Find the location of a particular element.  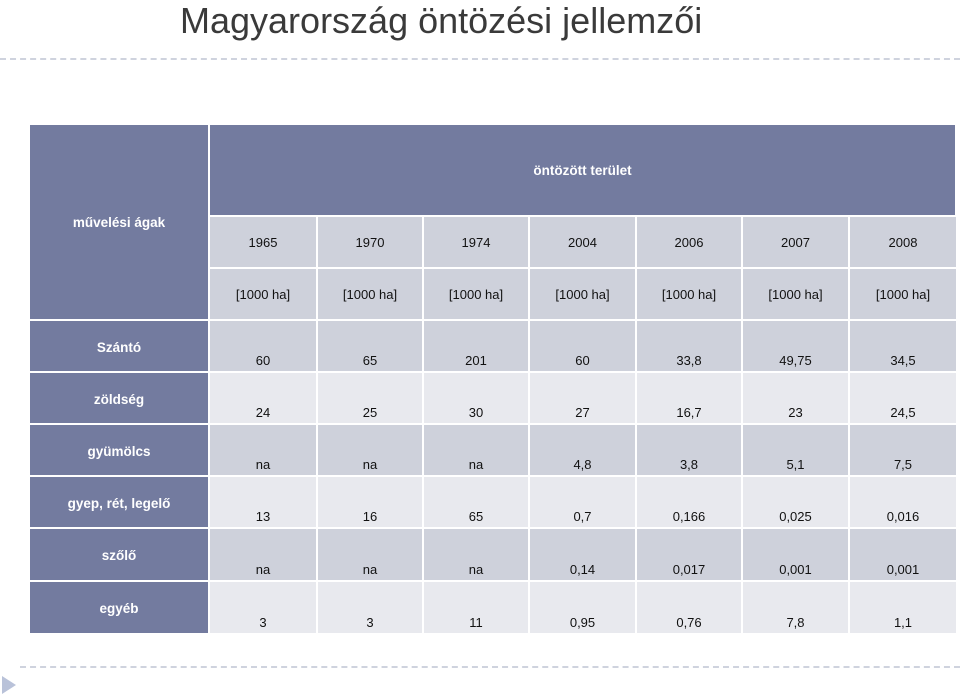

table-cell: 0,14 is located at coordinates (582, 554).